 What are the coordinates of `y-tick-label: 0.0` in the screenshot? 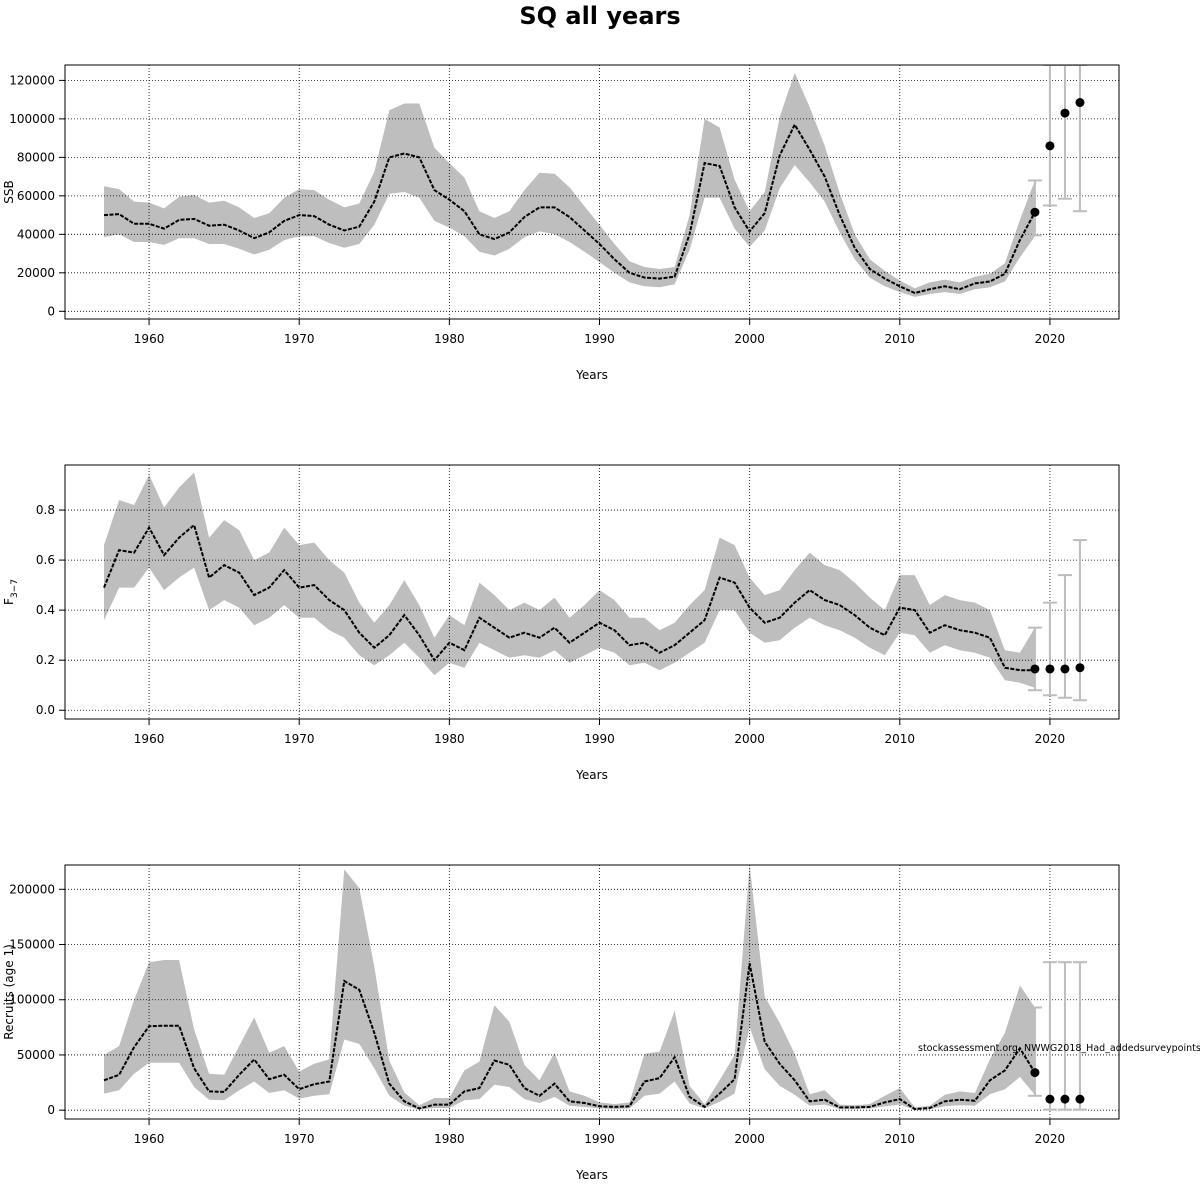 It's located at (45, 710).